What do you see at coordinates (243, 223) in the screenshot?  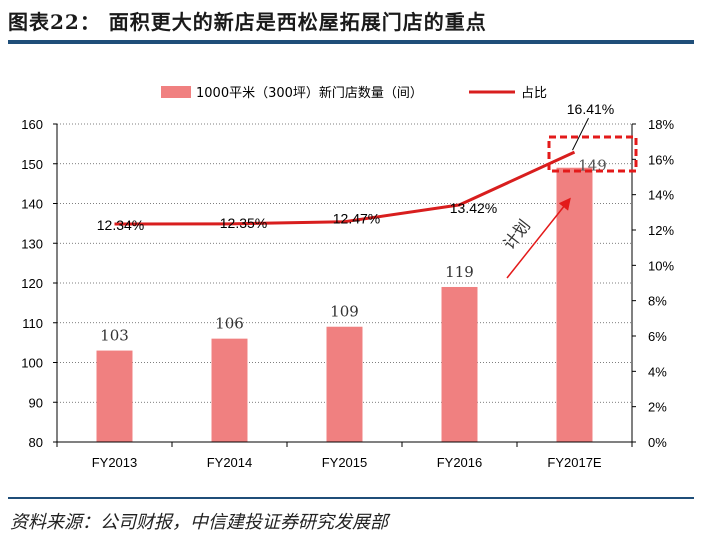 I see `line-value-label: 12.35%` at bounding box center [243, 223].